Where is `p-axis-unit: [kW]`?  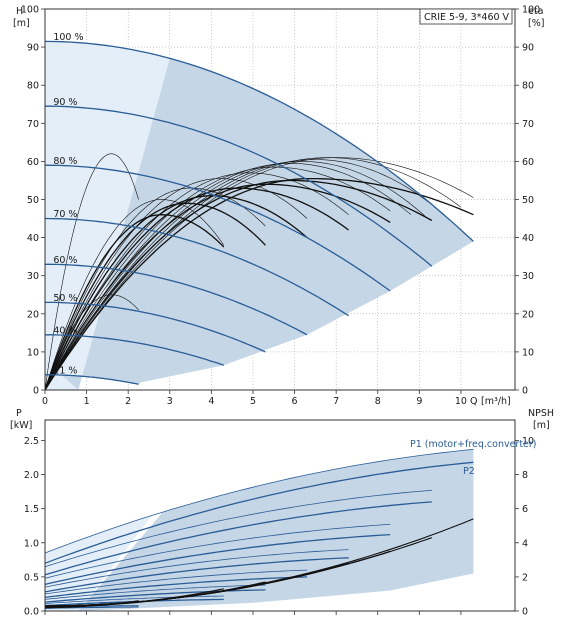
p-axis-unit: [kW] is located at coordinates (21, 425).